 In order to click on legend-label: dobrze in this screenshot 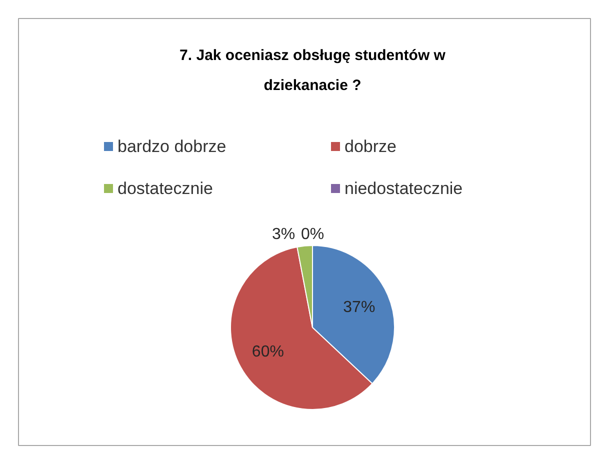, I will do `click(370, 146)`.